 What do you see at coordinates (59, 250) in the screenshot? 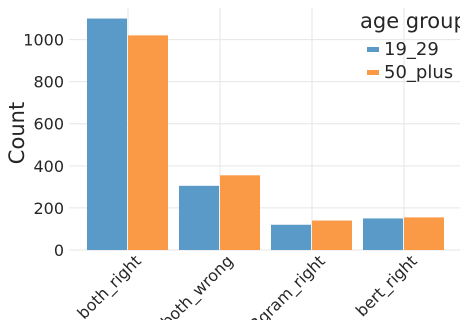
I see `y-tick-label: 0` at bounding box center [59, 250].